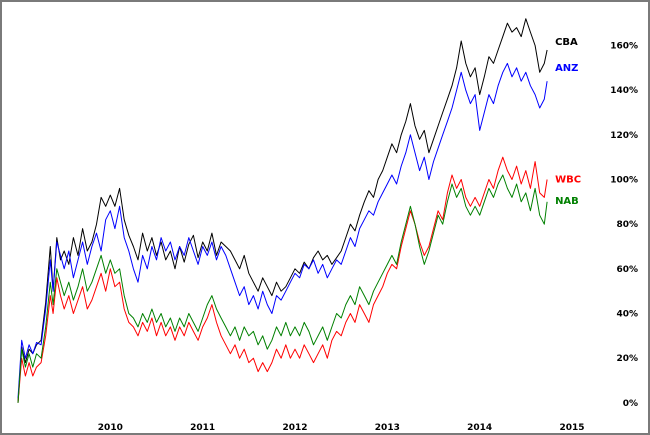 Image resolution: width=650 pixels, height=435 pixels. I want to click on y-tick-label: 160%, so click(624, 47).